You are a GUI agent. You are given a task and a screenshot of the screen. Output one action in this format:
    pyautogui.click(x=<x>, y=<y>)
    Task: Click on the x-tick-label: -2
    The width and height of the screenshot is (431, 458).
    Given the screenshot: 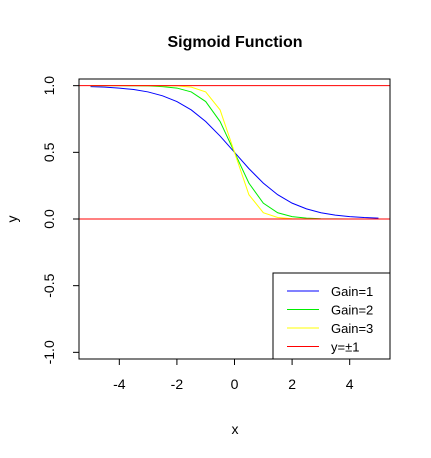 What is the action you would take?
    pyautogui.click(x=177, y=384)
    